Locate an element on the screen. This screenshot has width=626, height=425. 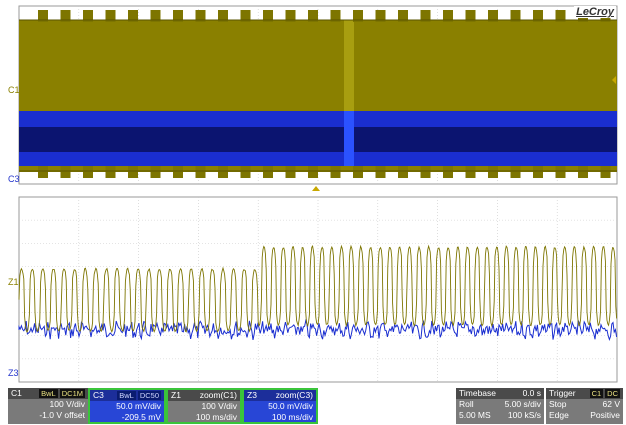
channel-c3-panel: C3 BwL DC50 50.0 mV/div -209.5 mV is located at coordinates (127, 406).